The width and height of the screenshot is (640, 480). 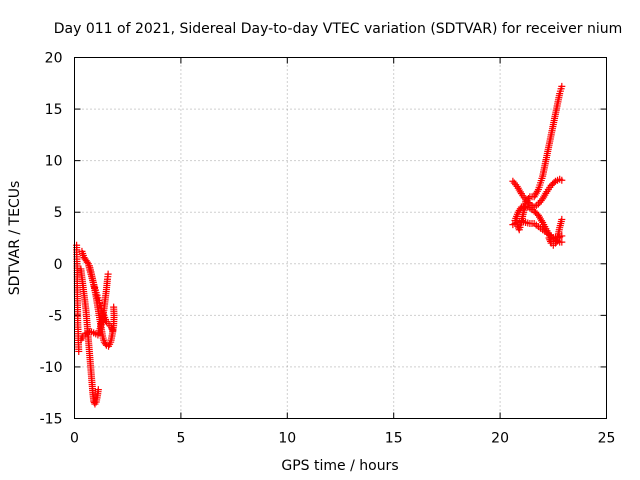 I want to click on x-tick-label: 10, so click(x=287, y=439).